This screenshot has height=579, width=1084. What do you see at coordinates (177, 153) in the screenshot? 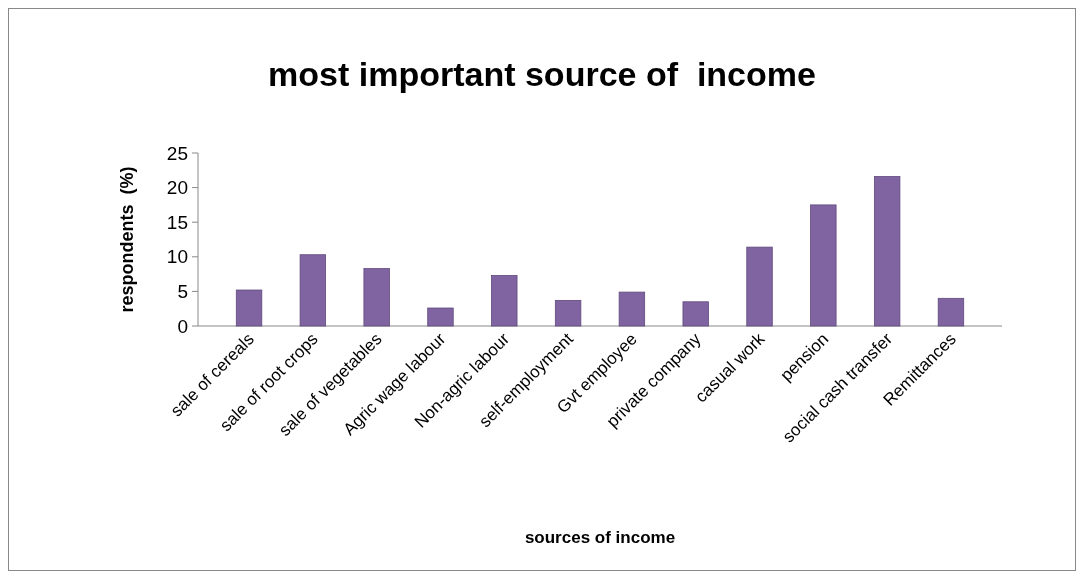
I see `y-tick-label: 25` at bounding box center [177, 153].